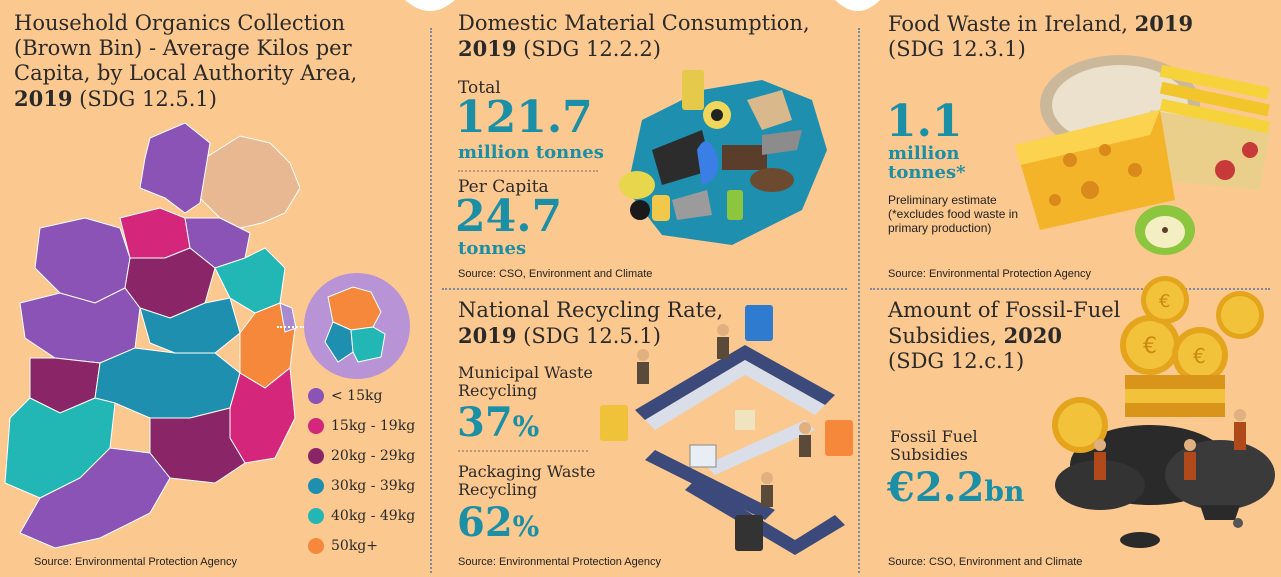  What do you see at coordinates (431, 300) in the screenshot?
I see `divider-left` at bounding box center [431, 300].